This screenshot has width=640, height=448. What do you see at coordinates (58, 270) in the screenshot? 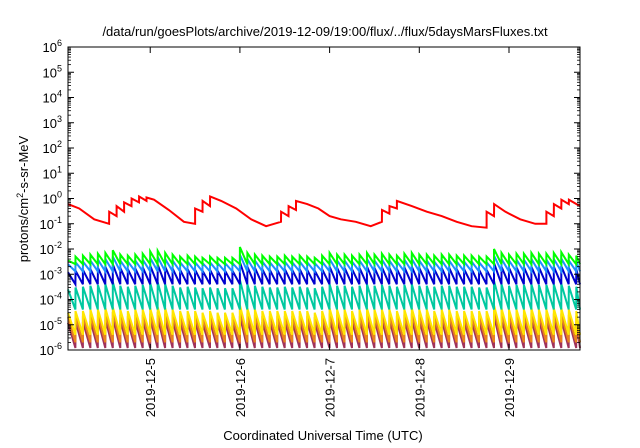
I see `y-tick-exp: -3` at bounding box center [58, 270].